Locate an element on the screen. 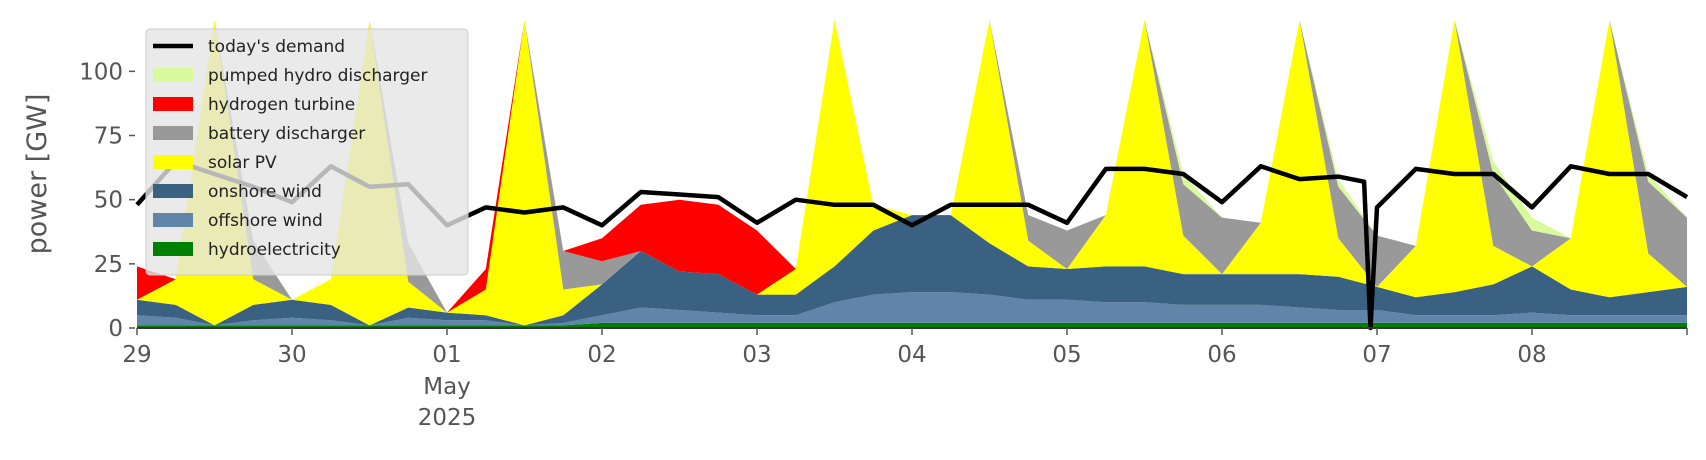 This screenshot has width=1706, height=460. legend-label-battery-discharger: battery discharger is located at coordinates (286, 134).